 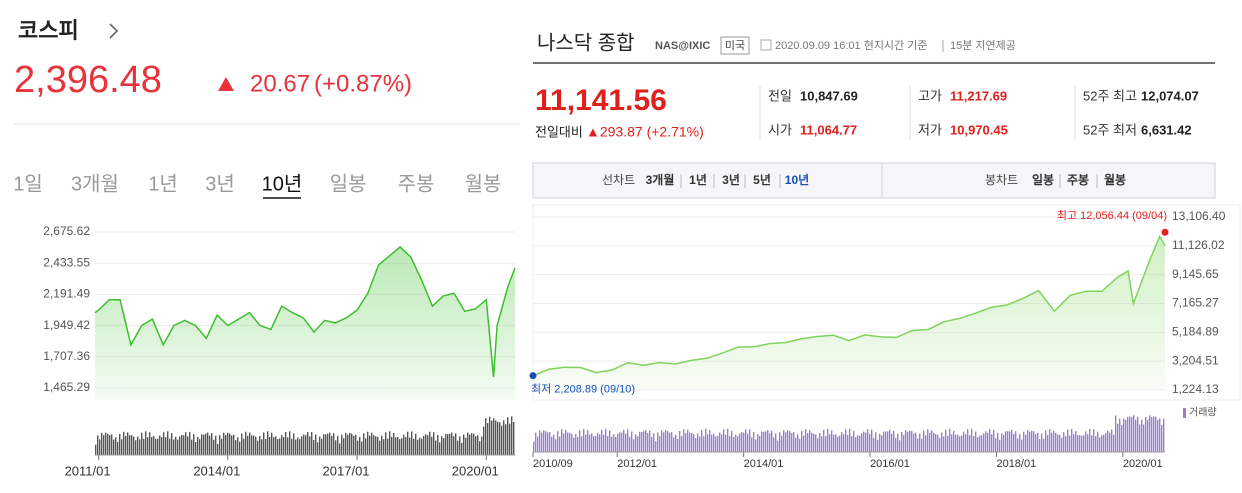 I want to click on period-tab: 5년, so click(x=762, y=180).